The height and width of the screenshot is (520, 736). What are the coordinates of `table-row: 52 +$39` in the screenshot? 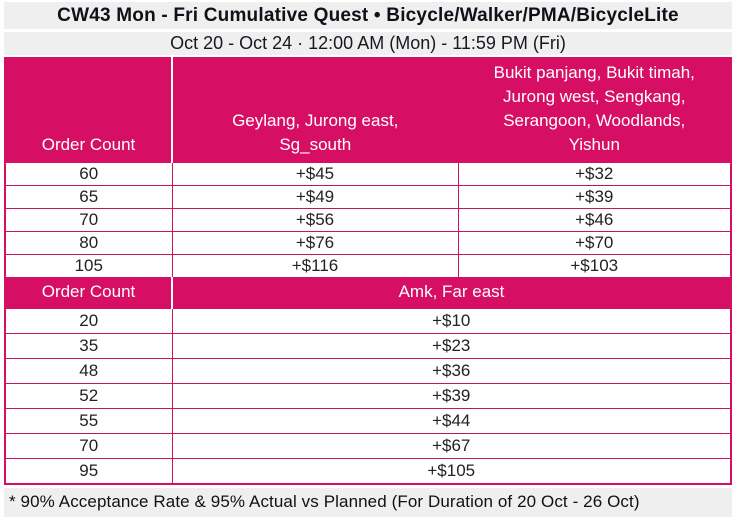 It's located at (368, 396).